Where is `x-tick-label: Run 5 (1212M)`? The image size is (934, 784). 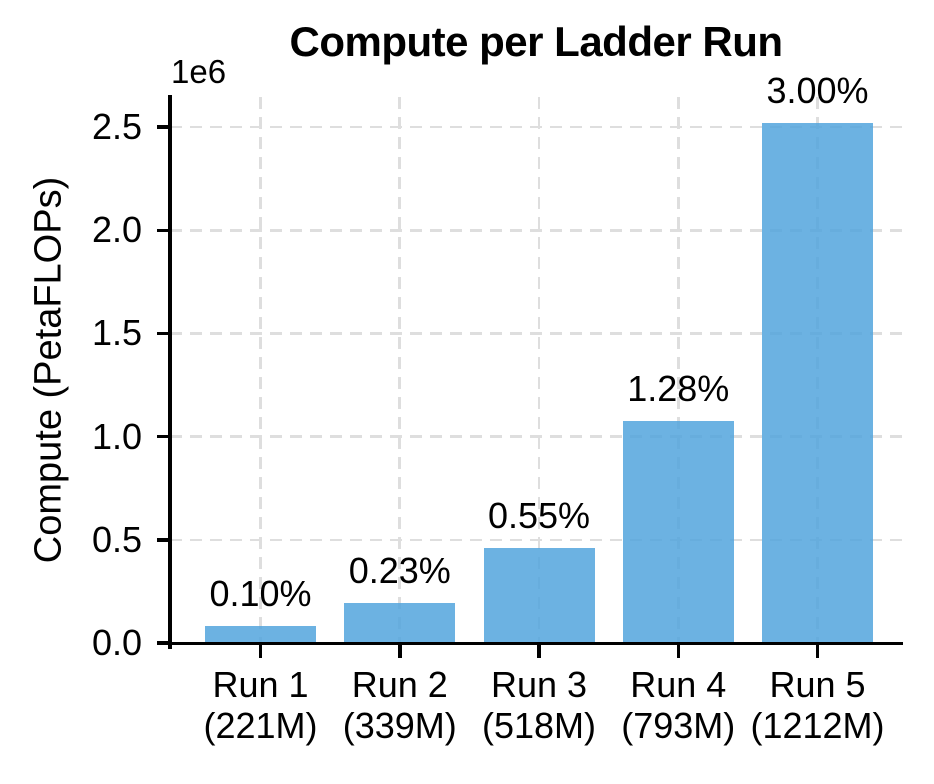 x-tick-label: Run 5 (1212M) is located at coordinates (818, 705).